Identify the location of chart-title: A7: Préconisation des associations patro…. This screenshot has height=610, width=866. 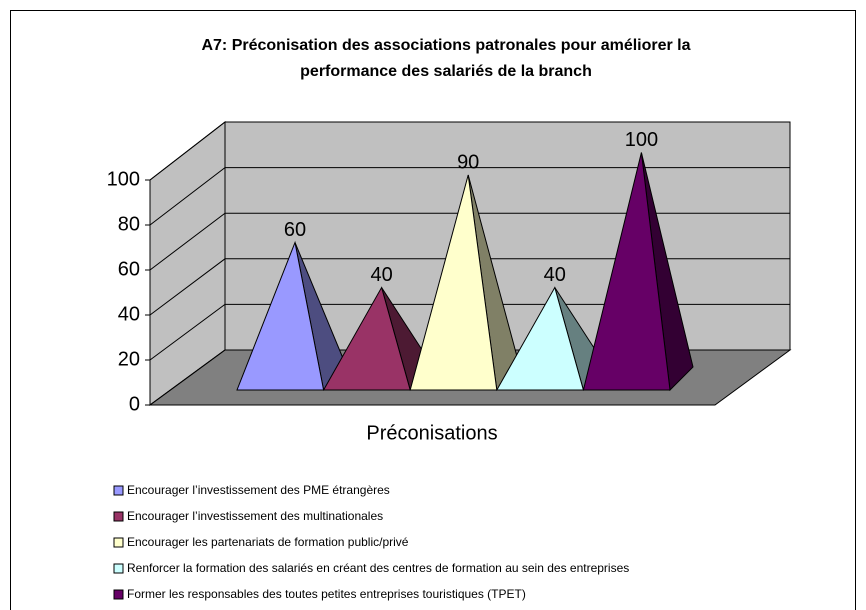
(445, 45).